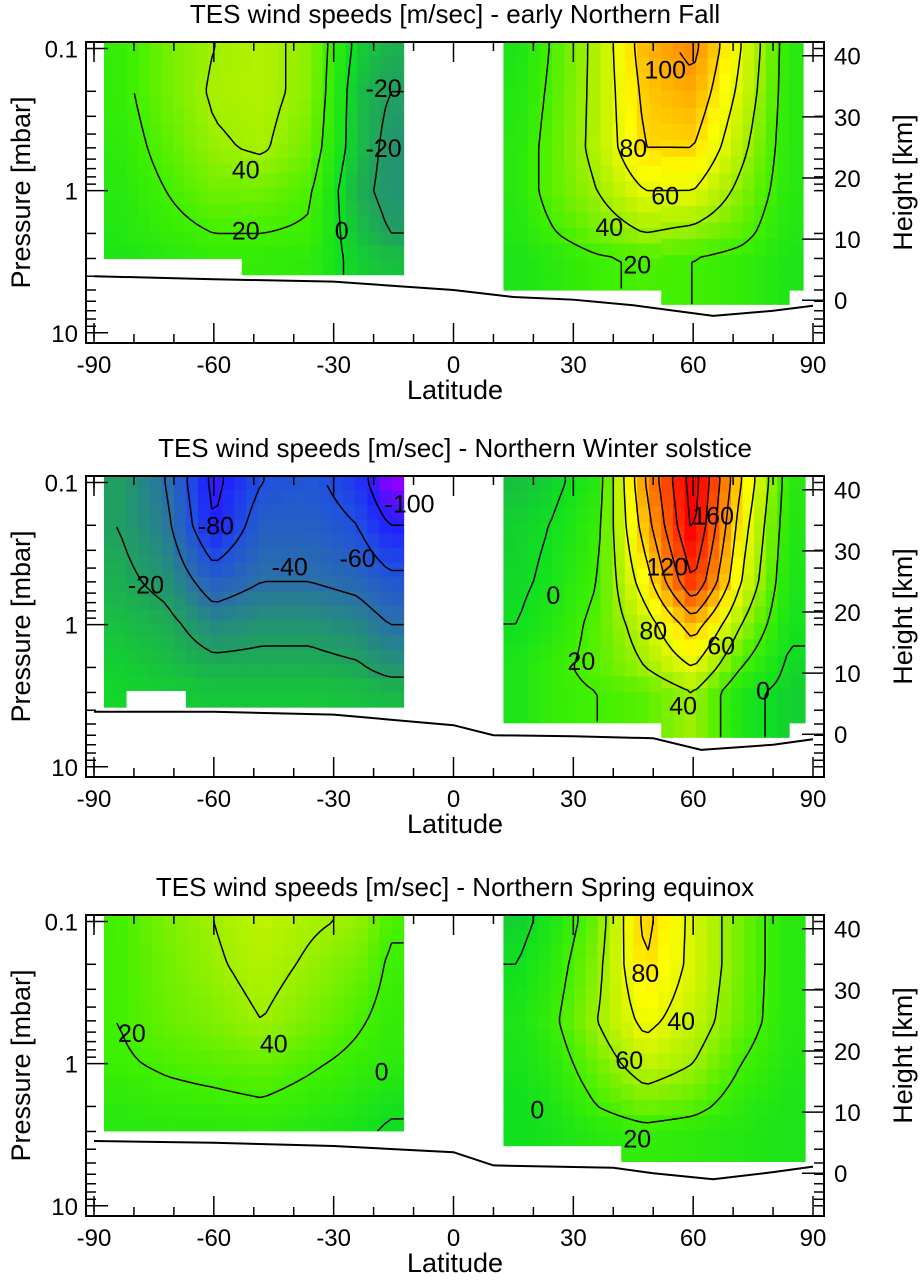 The image size is (921, 1280). I want to click on x-tick-label: 30, so click(573, 1238).